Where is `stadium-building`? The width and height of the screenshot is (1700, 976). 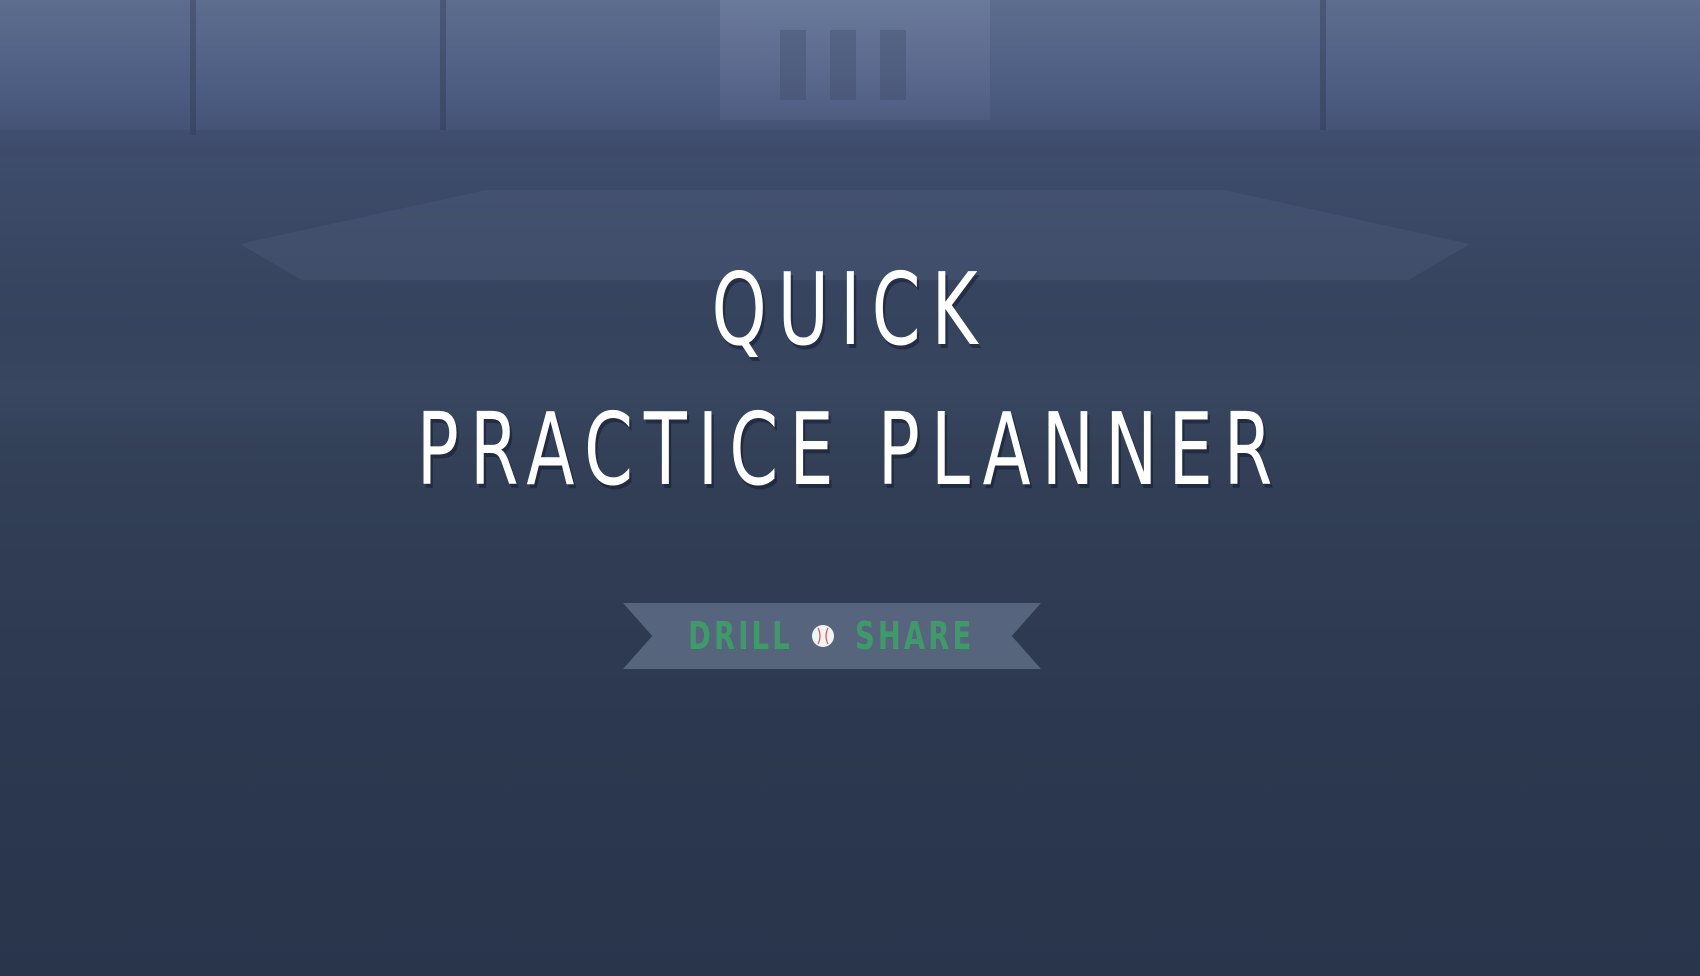
stadium-building is located at coordinates (855, 60).